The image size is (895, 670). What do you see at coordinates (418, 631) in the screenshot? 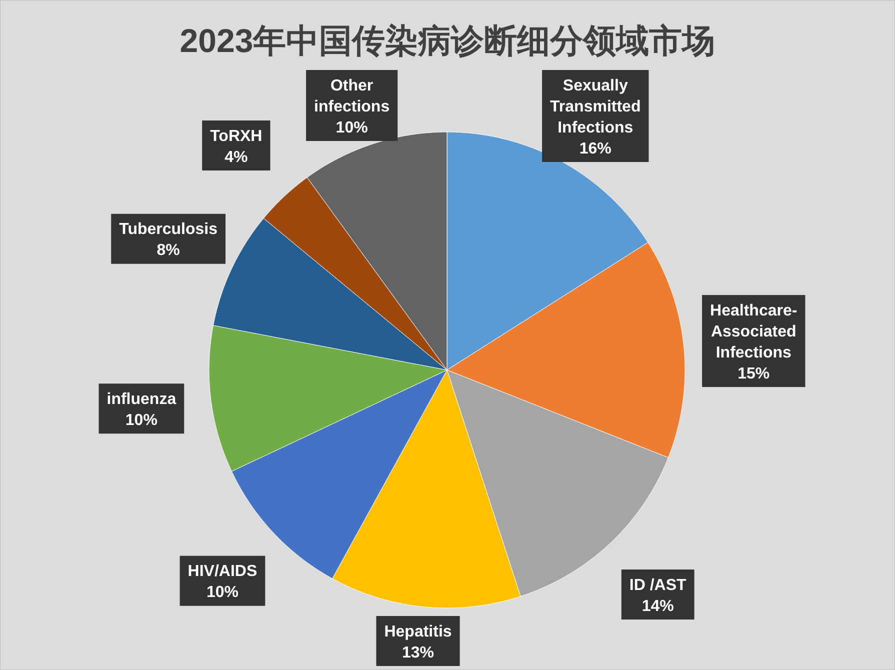
I see `slice-label: Hepatitis` at bounding box center [418, 631].